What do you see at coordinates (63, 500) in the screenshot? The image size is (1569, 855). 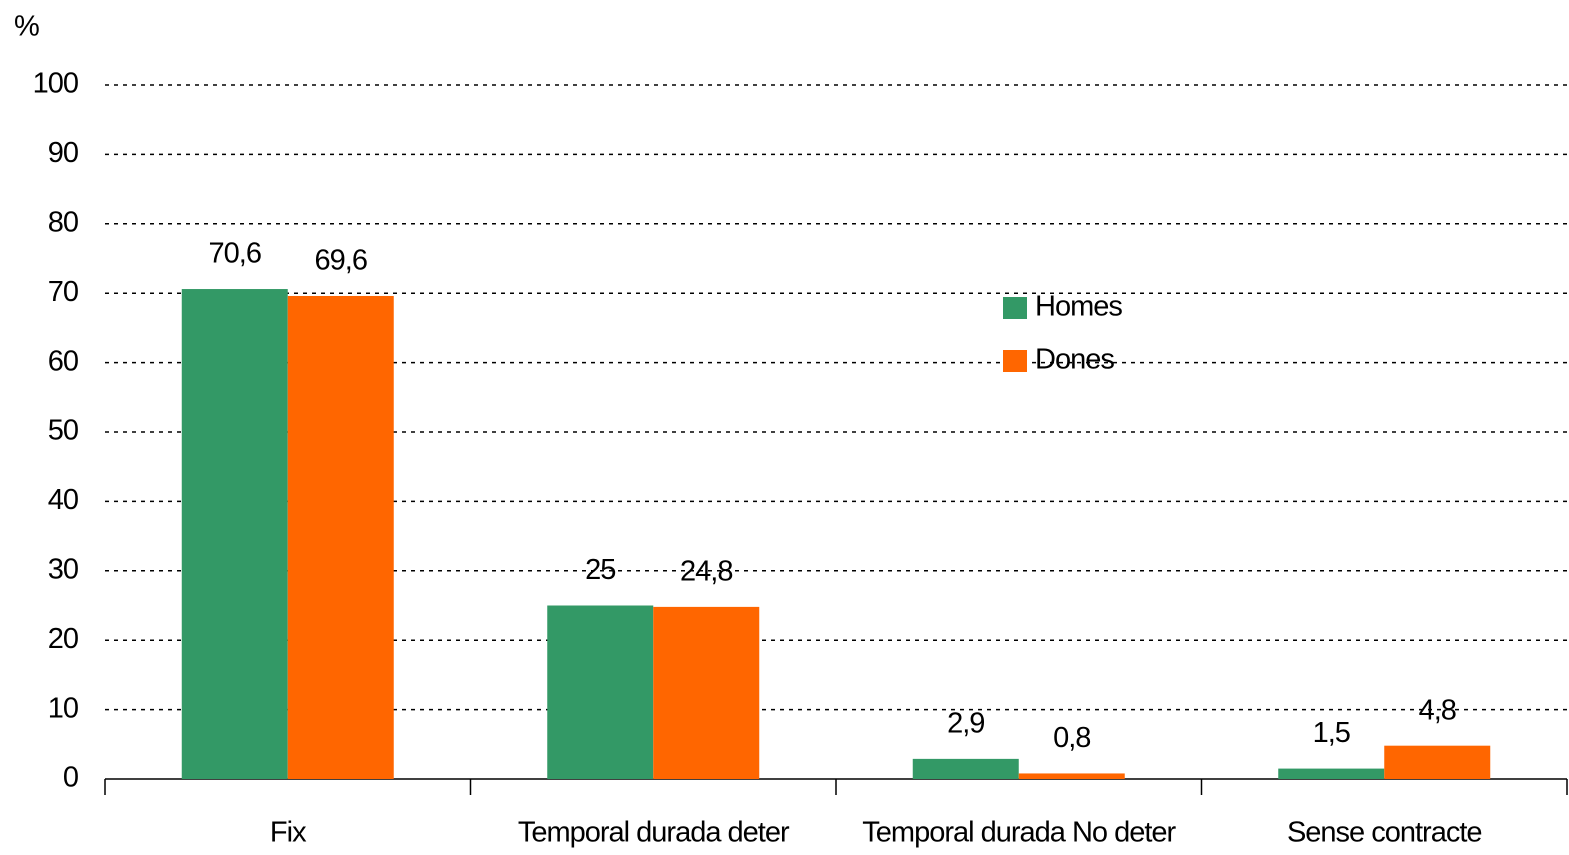 I see `y-tick-label: 40` at bounding box center [63, 500].